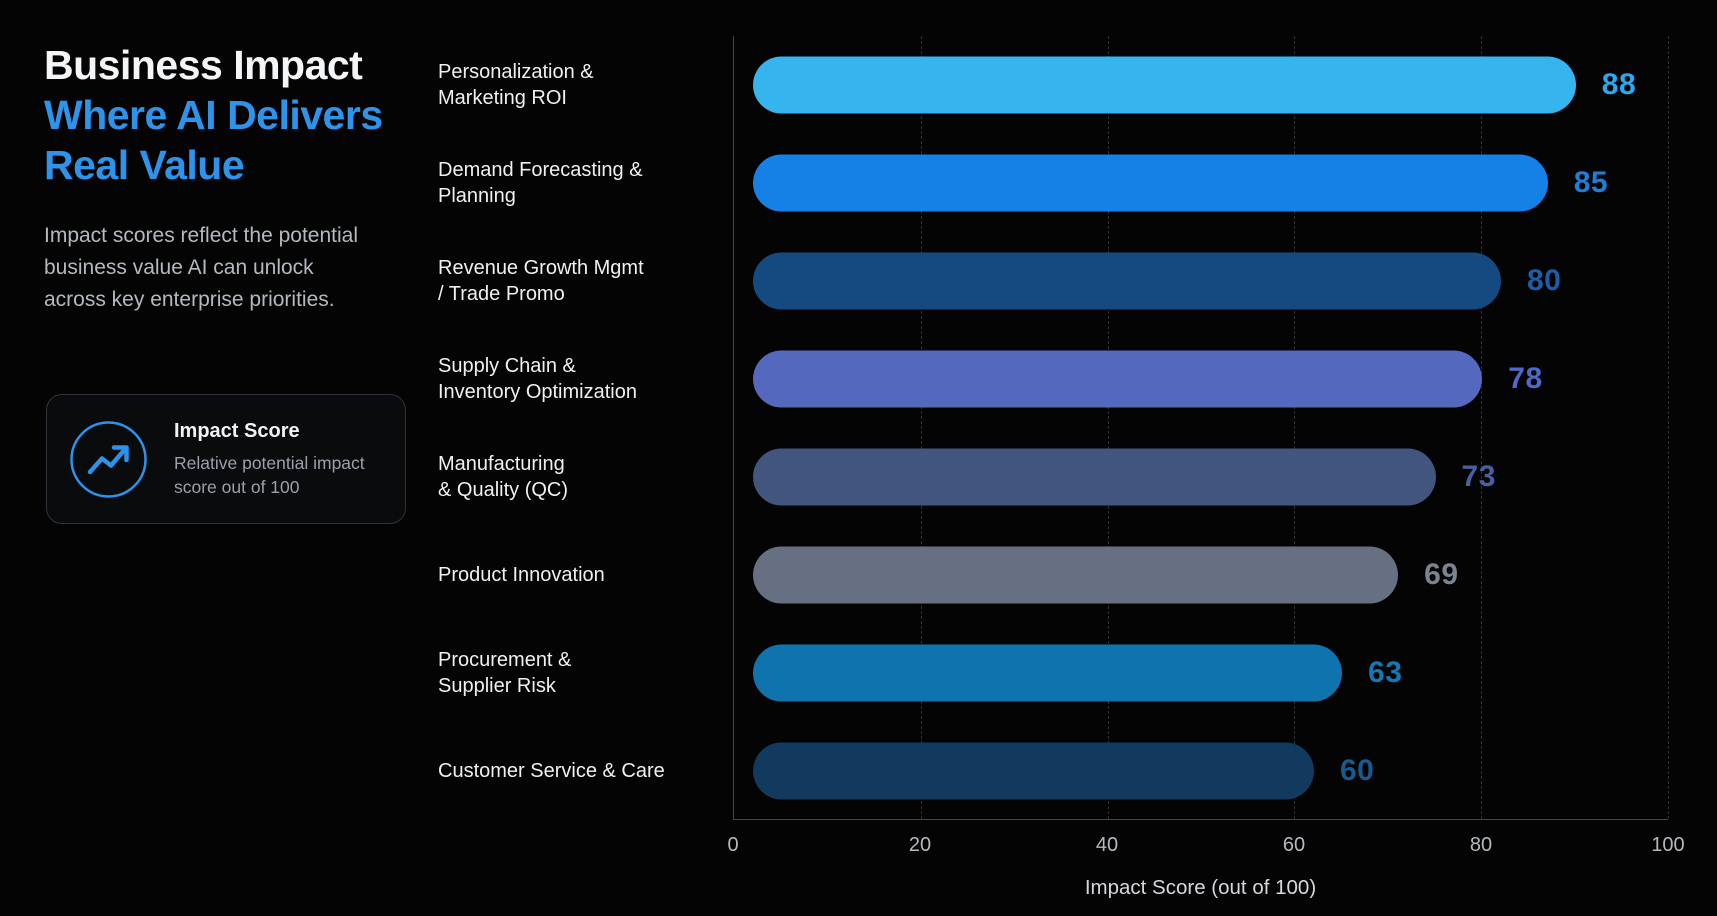 This screenshot has width=1717, height=916. I want to click on bar-value-label: 80, so click(1544, 280).